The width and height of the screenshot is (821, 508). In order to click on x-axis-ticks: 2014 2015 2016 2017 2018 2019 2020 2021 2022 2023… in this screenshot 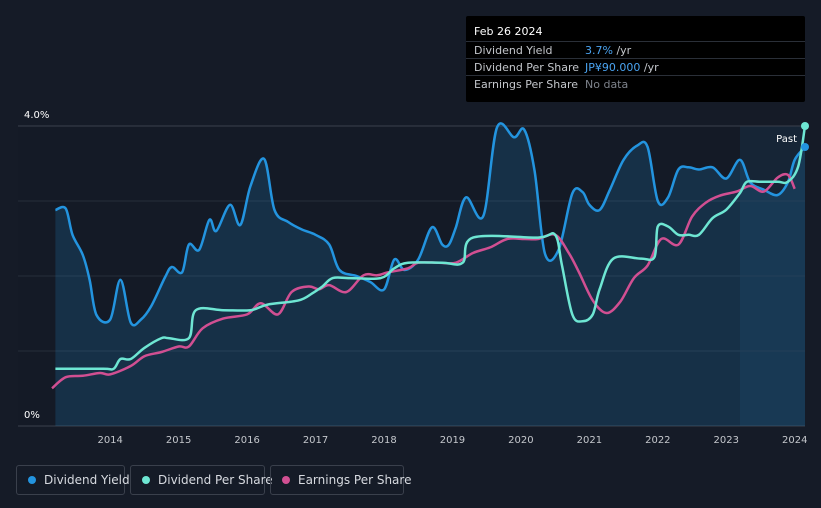, I will do `click(452, 440)`.